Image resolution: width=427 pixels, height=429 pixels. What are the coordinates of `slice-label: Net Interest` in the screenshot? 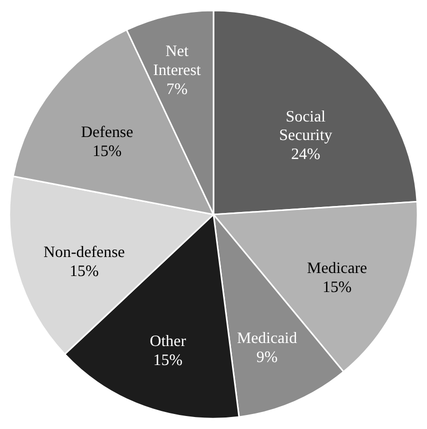 It's located at (177, 61).